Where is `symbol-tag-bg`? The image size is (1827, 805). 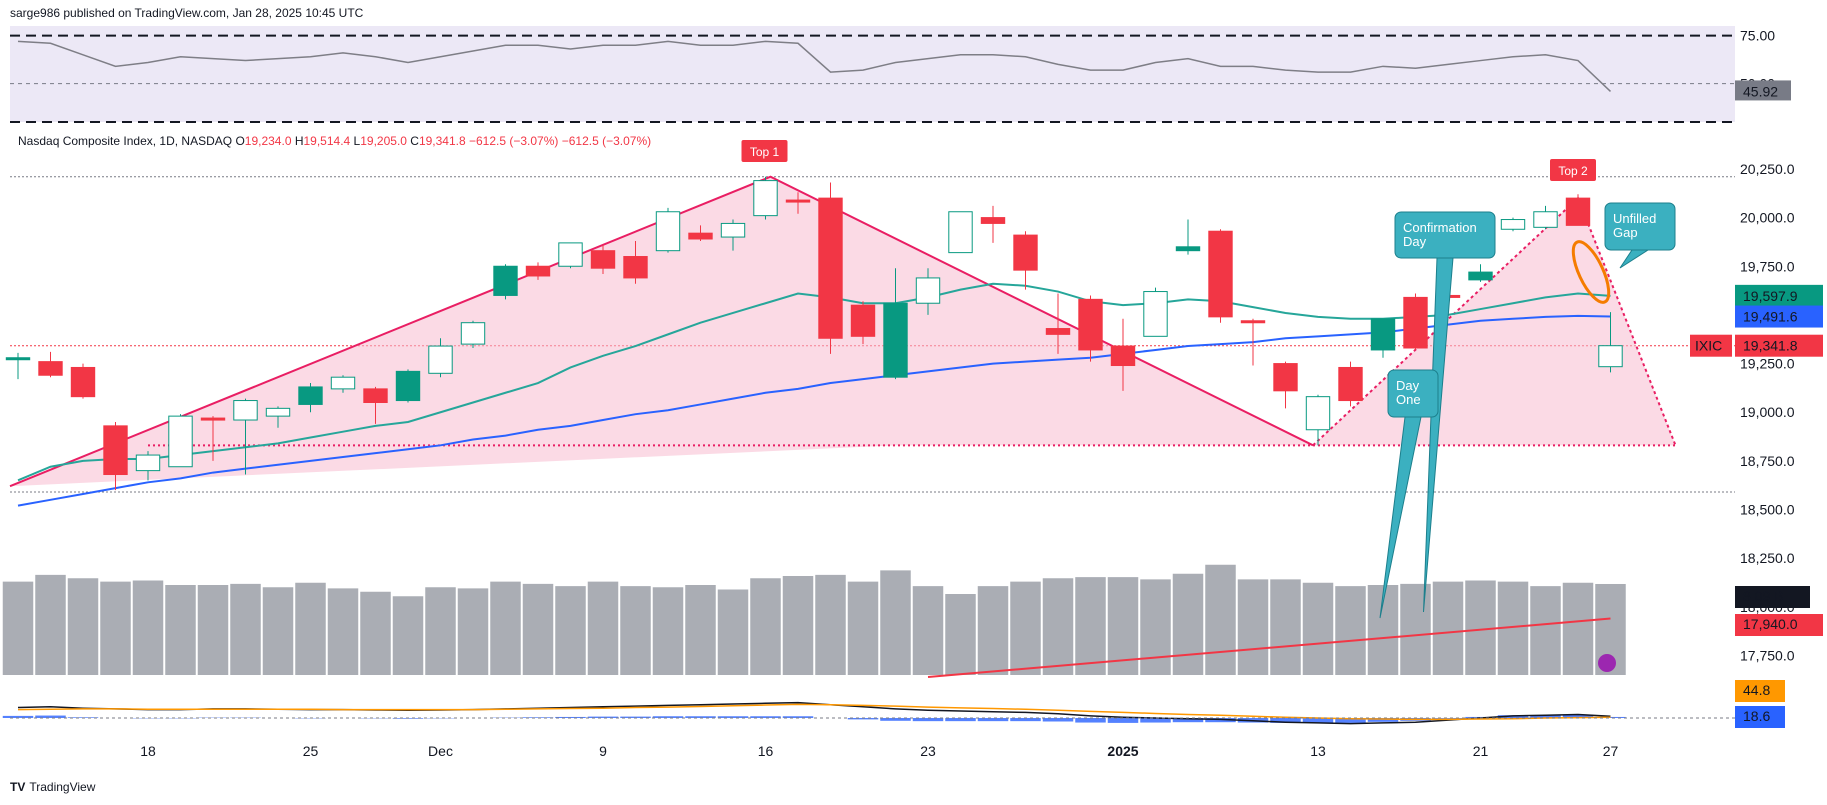 symbol-tag-bg is located at coordinates (1711, 345).